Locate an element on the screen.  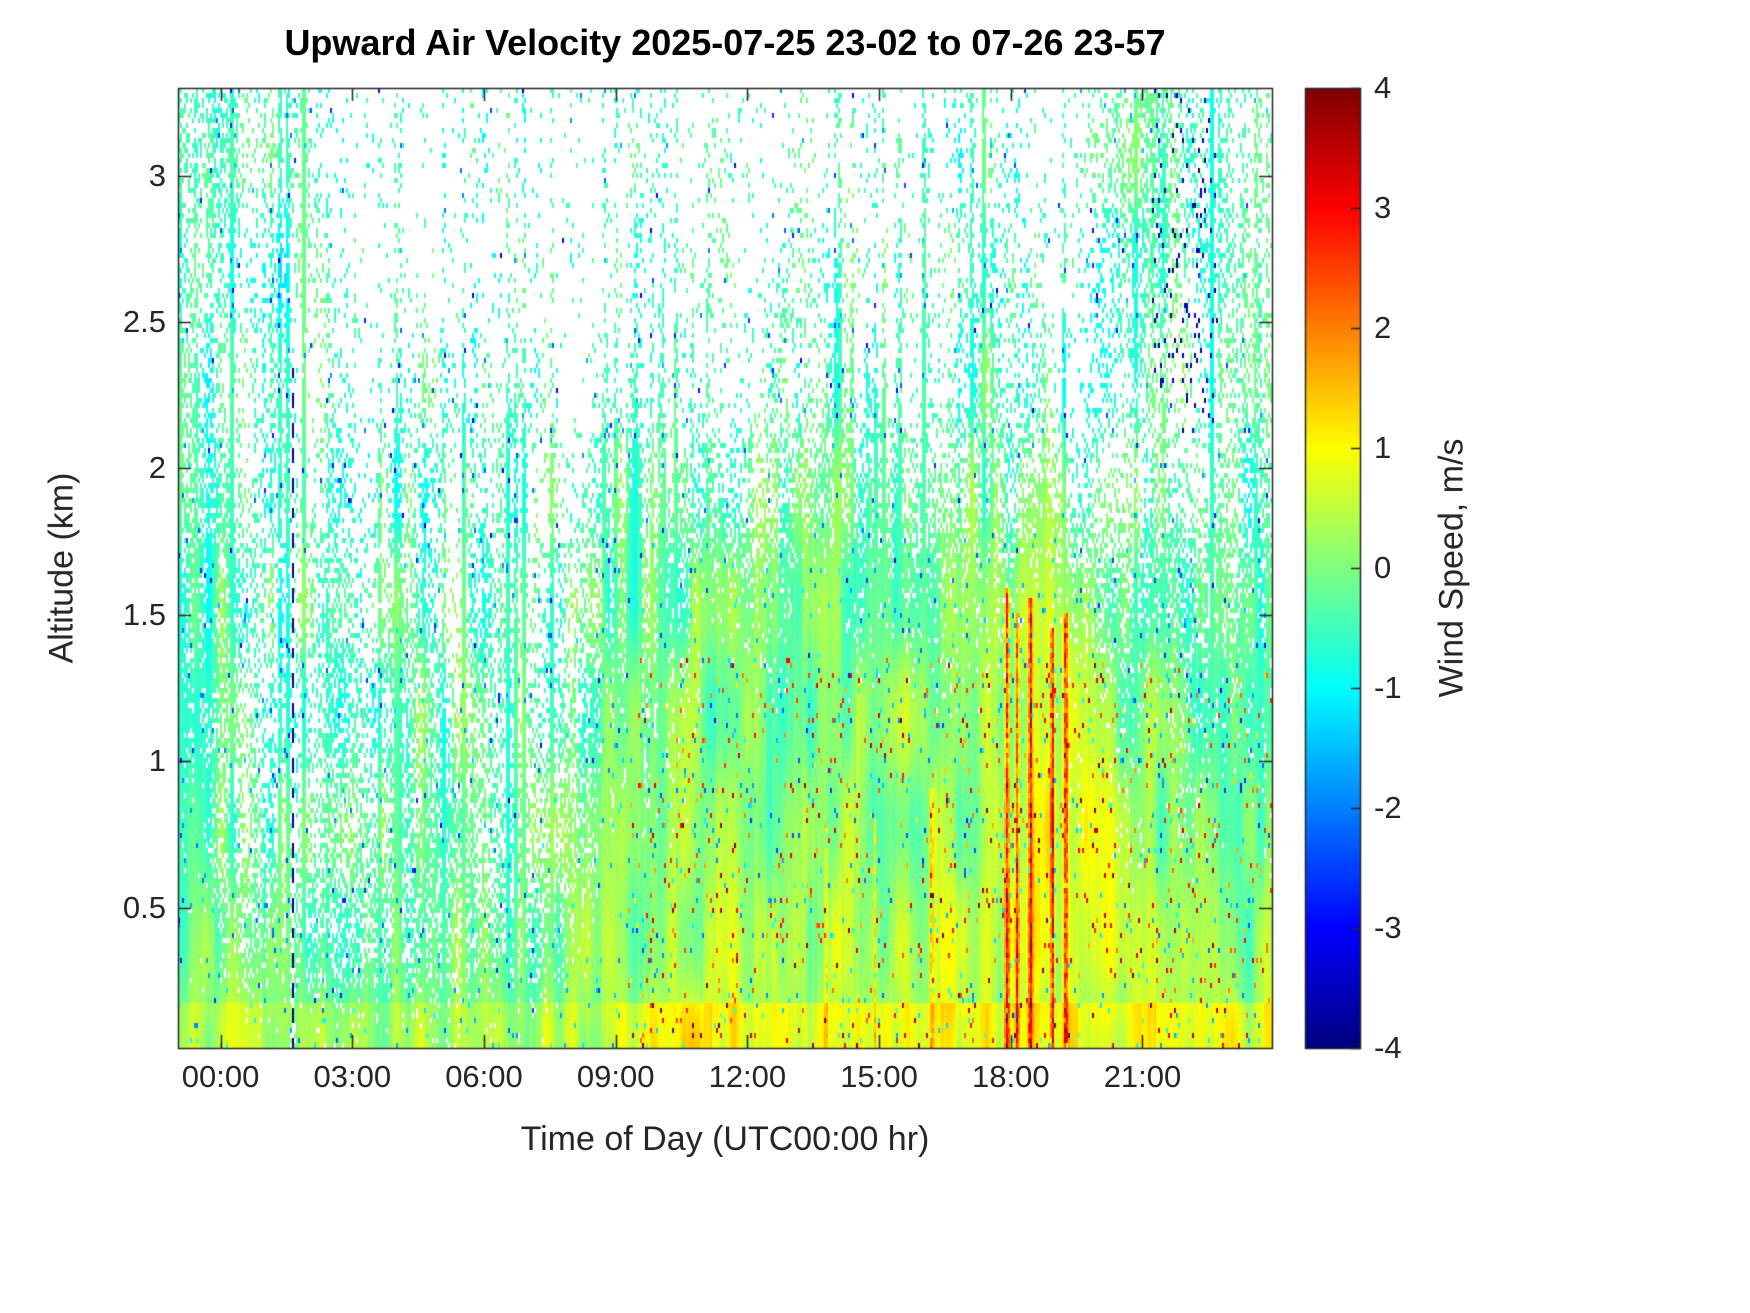
x-tick-label: 06:00 is located at coordinates (484, 1076).